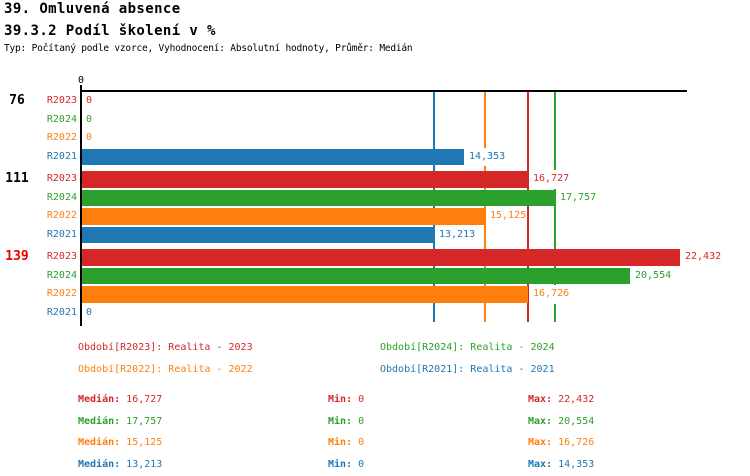  Describe the element at coordinates (92, 9) in the screenshot. I see `report-title: 39. Omluvená absence` at that location.